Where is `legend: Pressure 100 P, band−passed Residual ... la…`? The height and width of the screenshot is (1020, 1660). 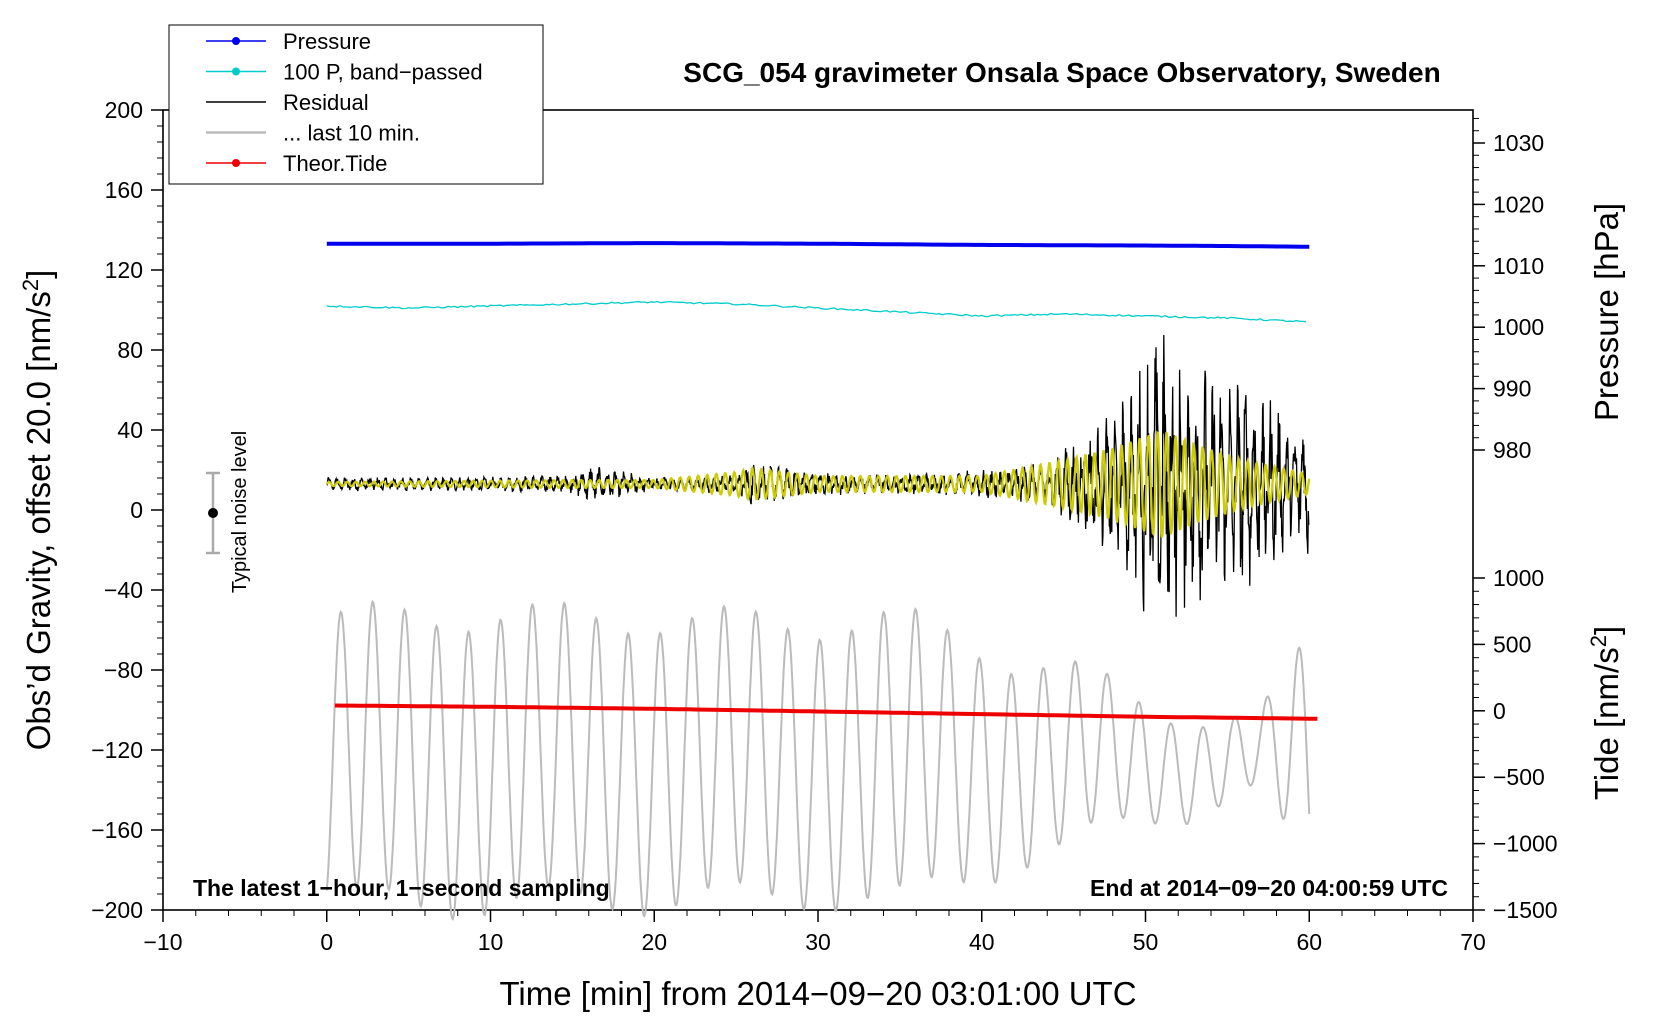 legend: Pressure 100 P, band−passed Residual ... la… is located at coordinates (356, 104).